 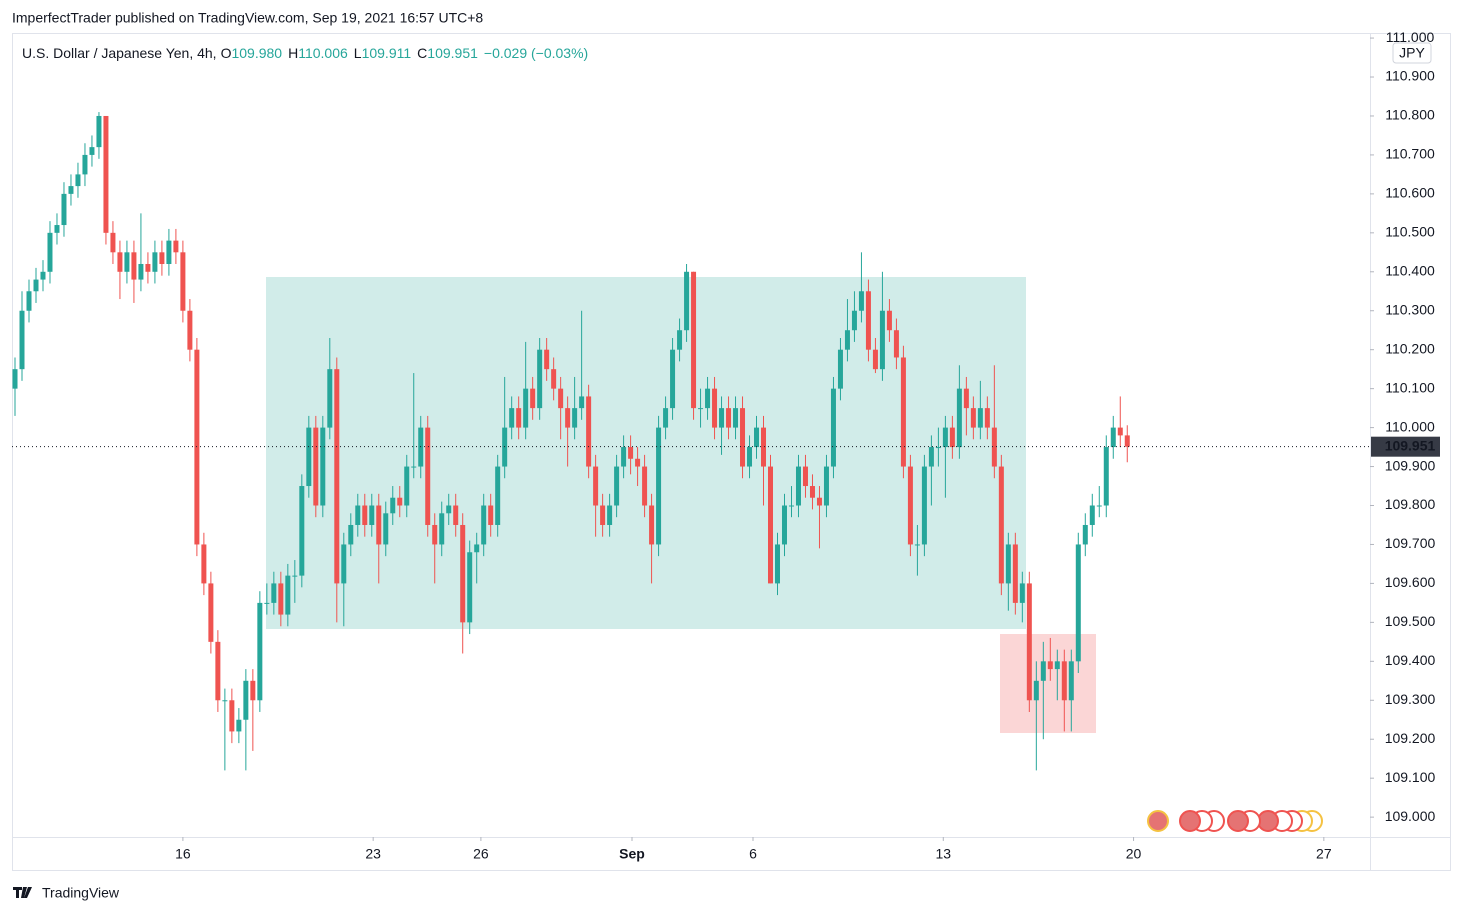 I want to click on ohlc-key: L, so click(x=358, y=53).